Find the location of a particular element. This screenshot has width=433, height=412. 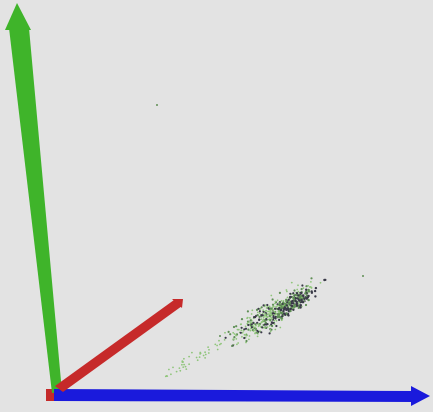

z-axis-shaft is located at coordinates (234, 395).